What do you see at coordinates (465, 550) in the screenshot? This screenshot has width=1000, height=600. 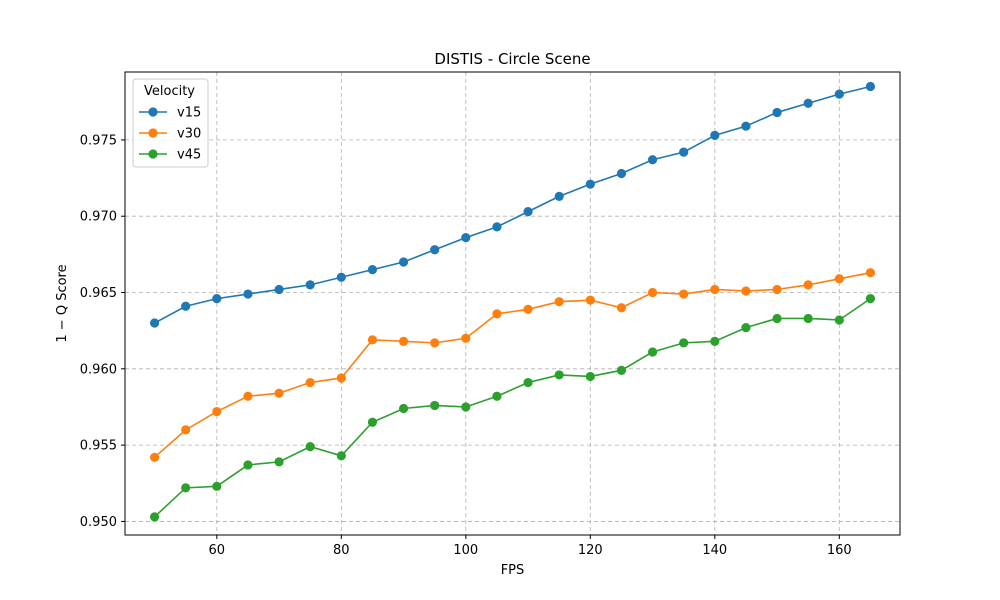 I see `x-tick-label: 100` at bounding box center [465, 550].